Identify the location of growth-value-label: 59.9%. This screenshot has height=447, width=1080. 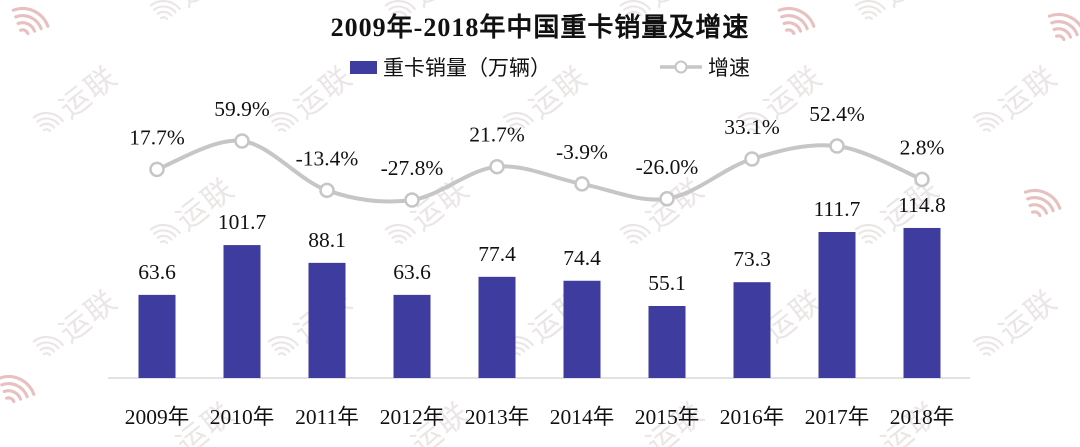
(242, 109).